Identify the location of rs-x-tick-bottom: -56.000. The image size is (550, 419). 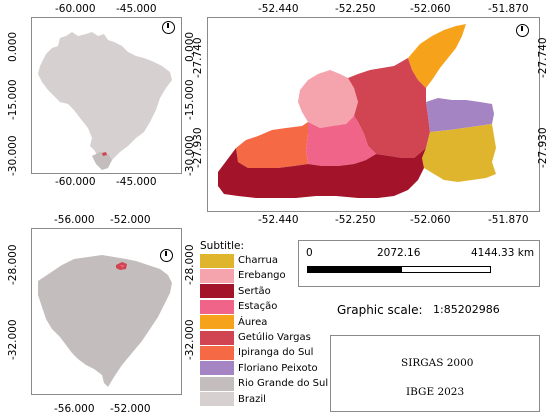
(74, 409).